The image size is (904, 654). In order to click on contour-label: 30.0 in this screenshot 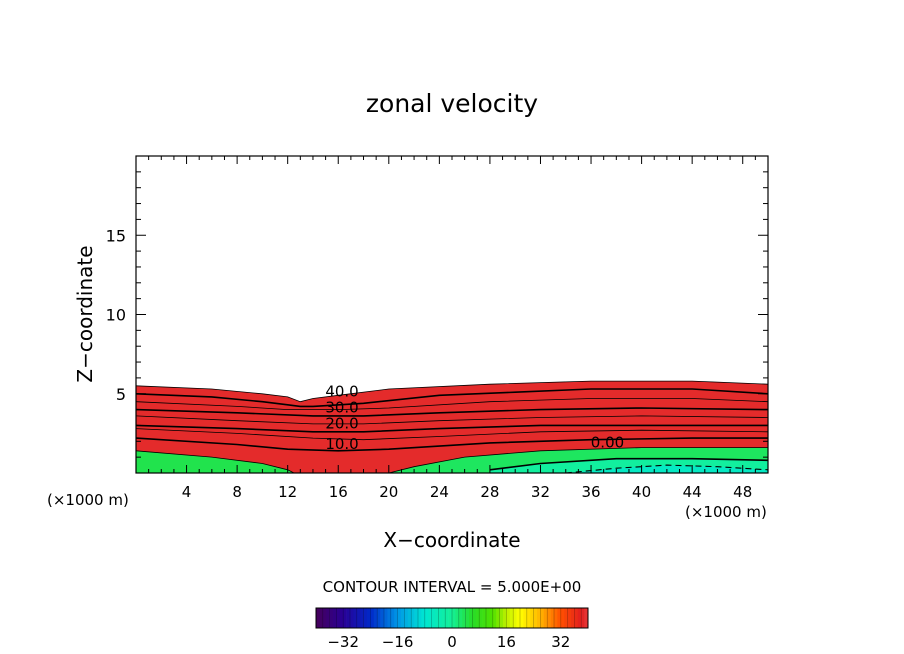, I will do `click(341, 407)`.